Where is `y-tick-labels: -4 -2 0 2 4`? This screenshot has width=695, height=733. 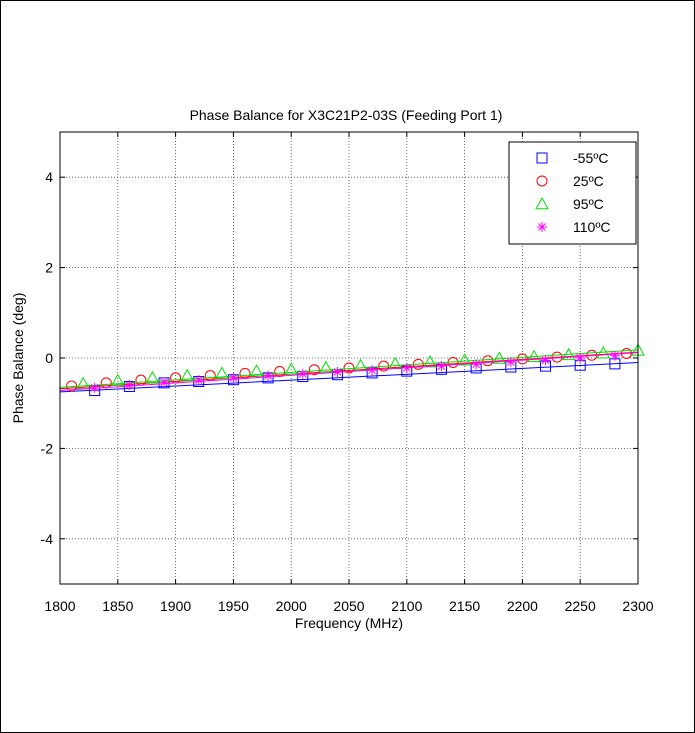 y-tick-labels: -4 -2 0 2 4 is located at coordinates (47, 358).